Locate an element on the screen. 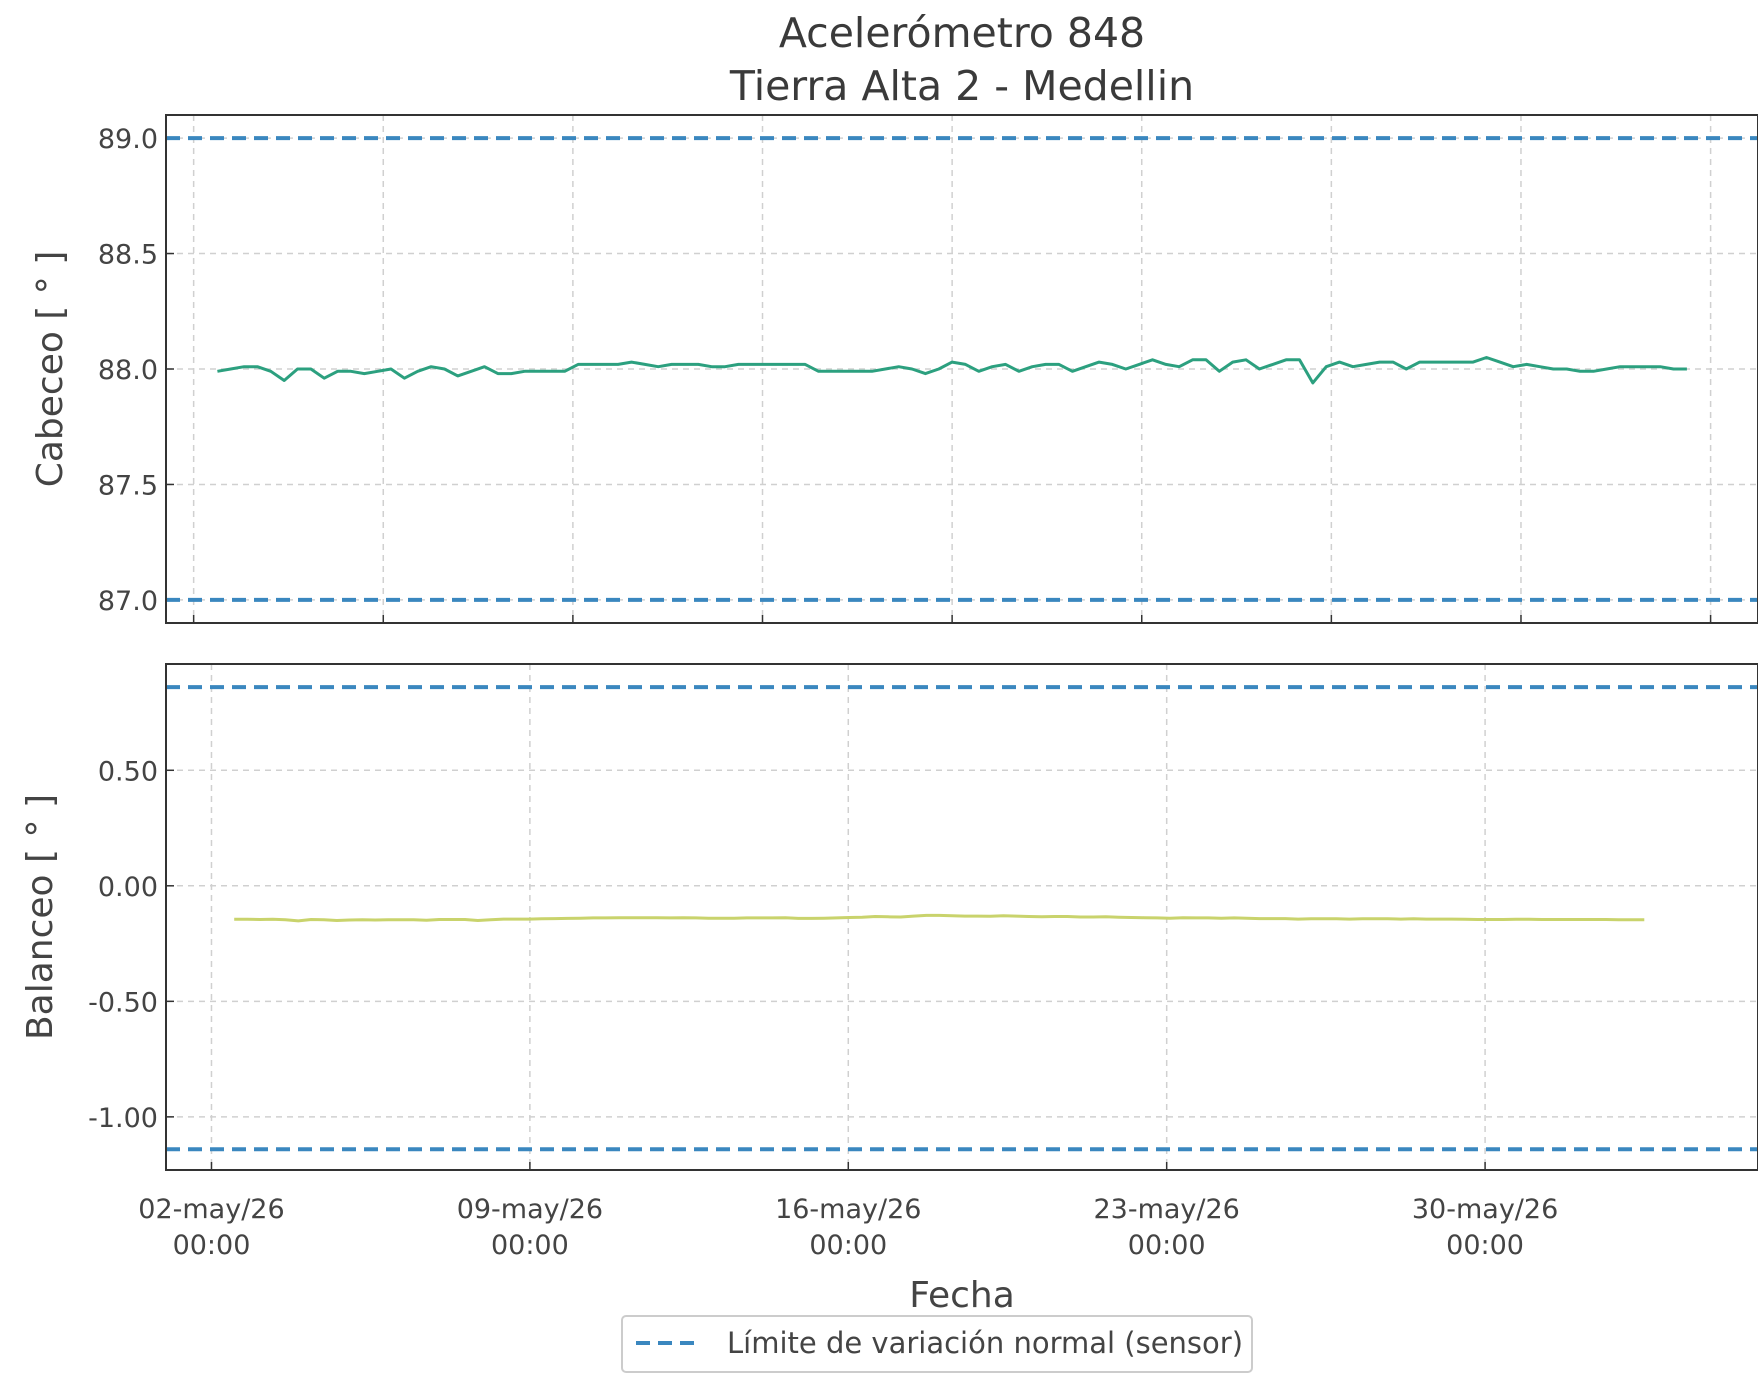 This screenshot has width=1758, height=1378. roll-ytick-label: -1.00 is located at coordinates (123, 1118).